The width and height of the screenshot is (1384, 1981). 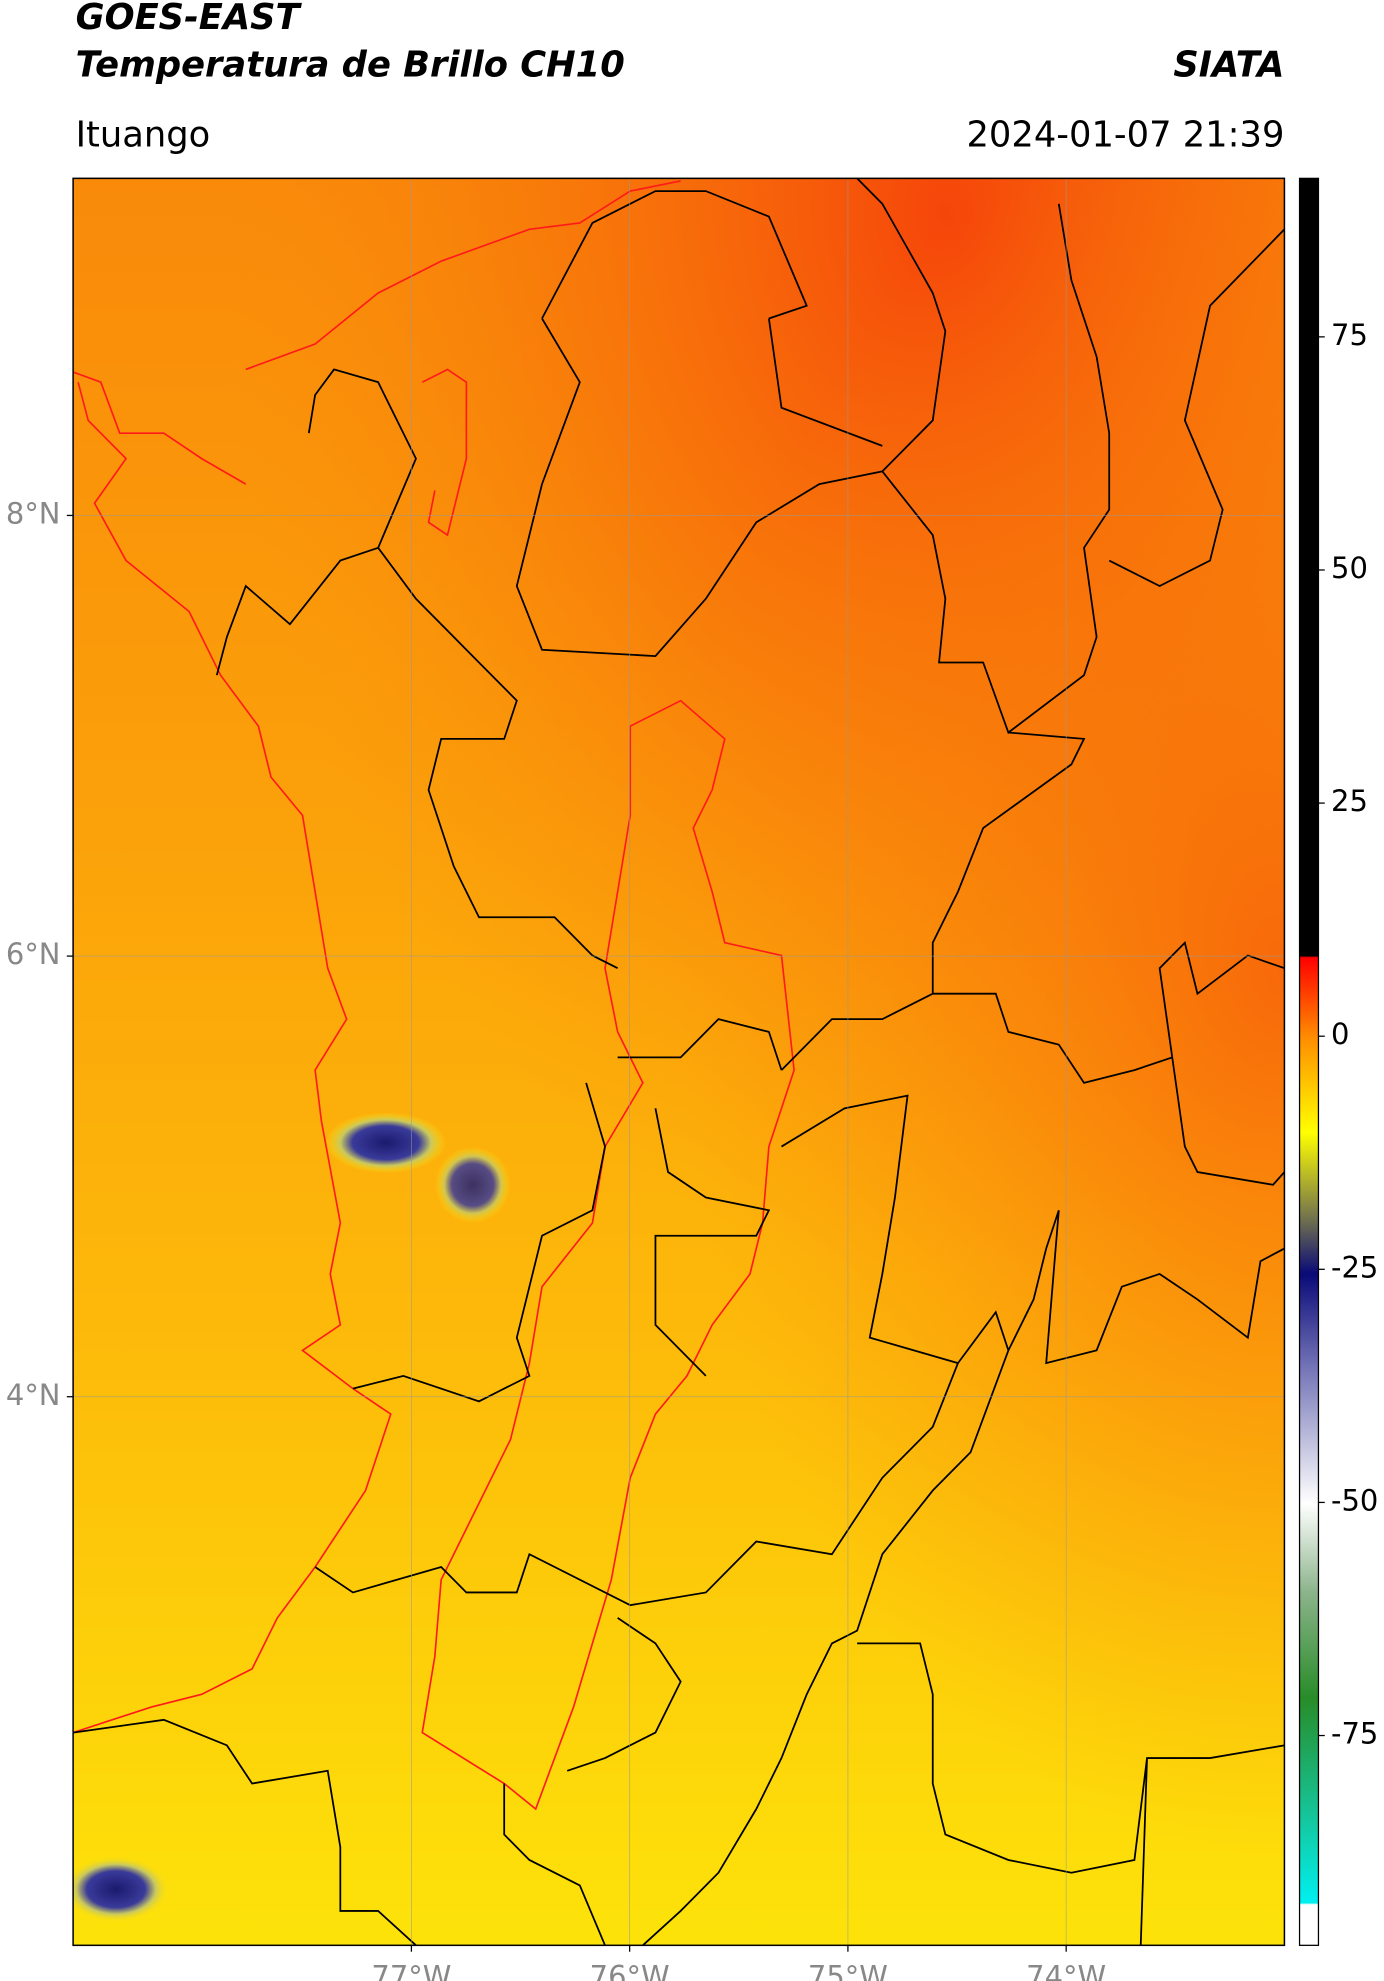 I want to click on brand: SIATA, so click(x=1228, y=64).